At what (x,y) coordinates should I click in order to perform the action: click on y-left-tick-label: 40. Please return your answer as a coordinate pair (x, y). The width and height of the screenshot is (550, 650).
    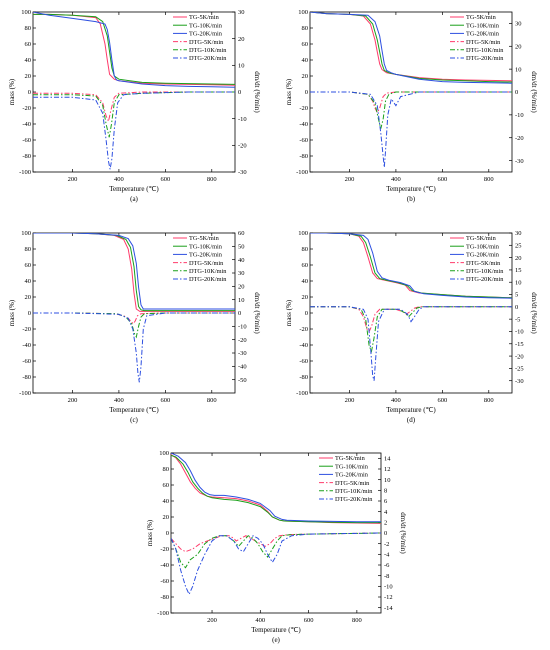
    Looking at the image, I should click on (28, 281).